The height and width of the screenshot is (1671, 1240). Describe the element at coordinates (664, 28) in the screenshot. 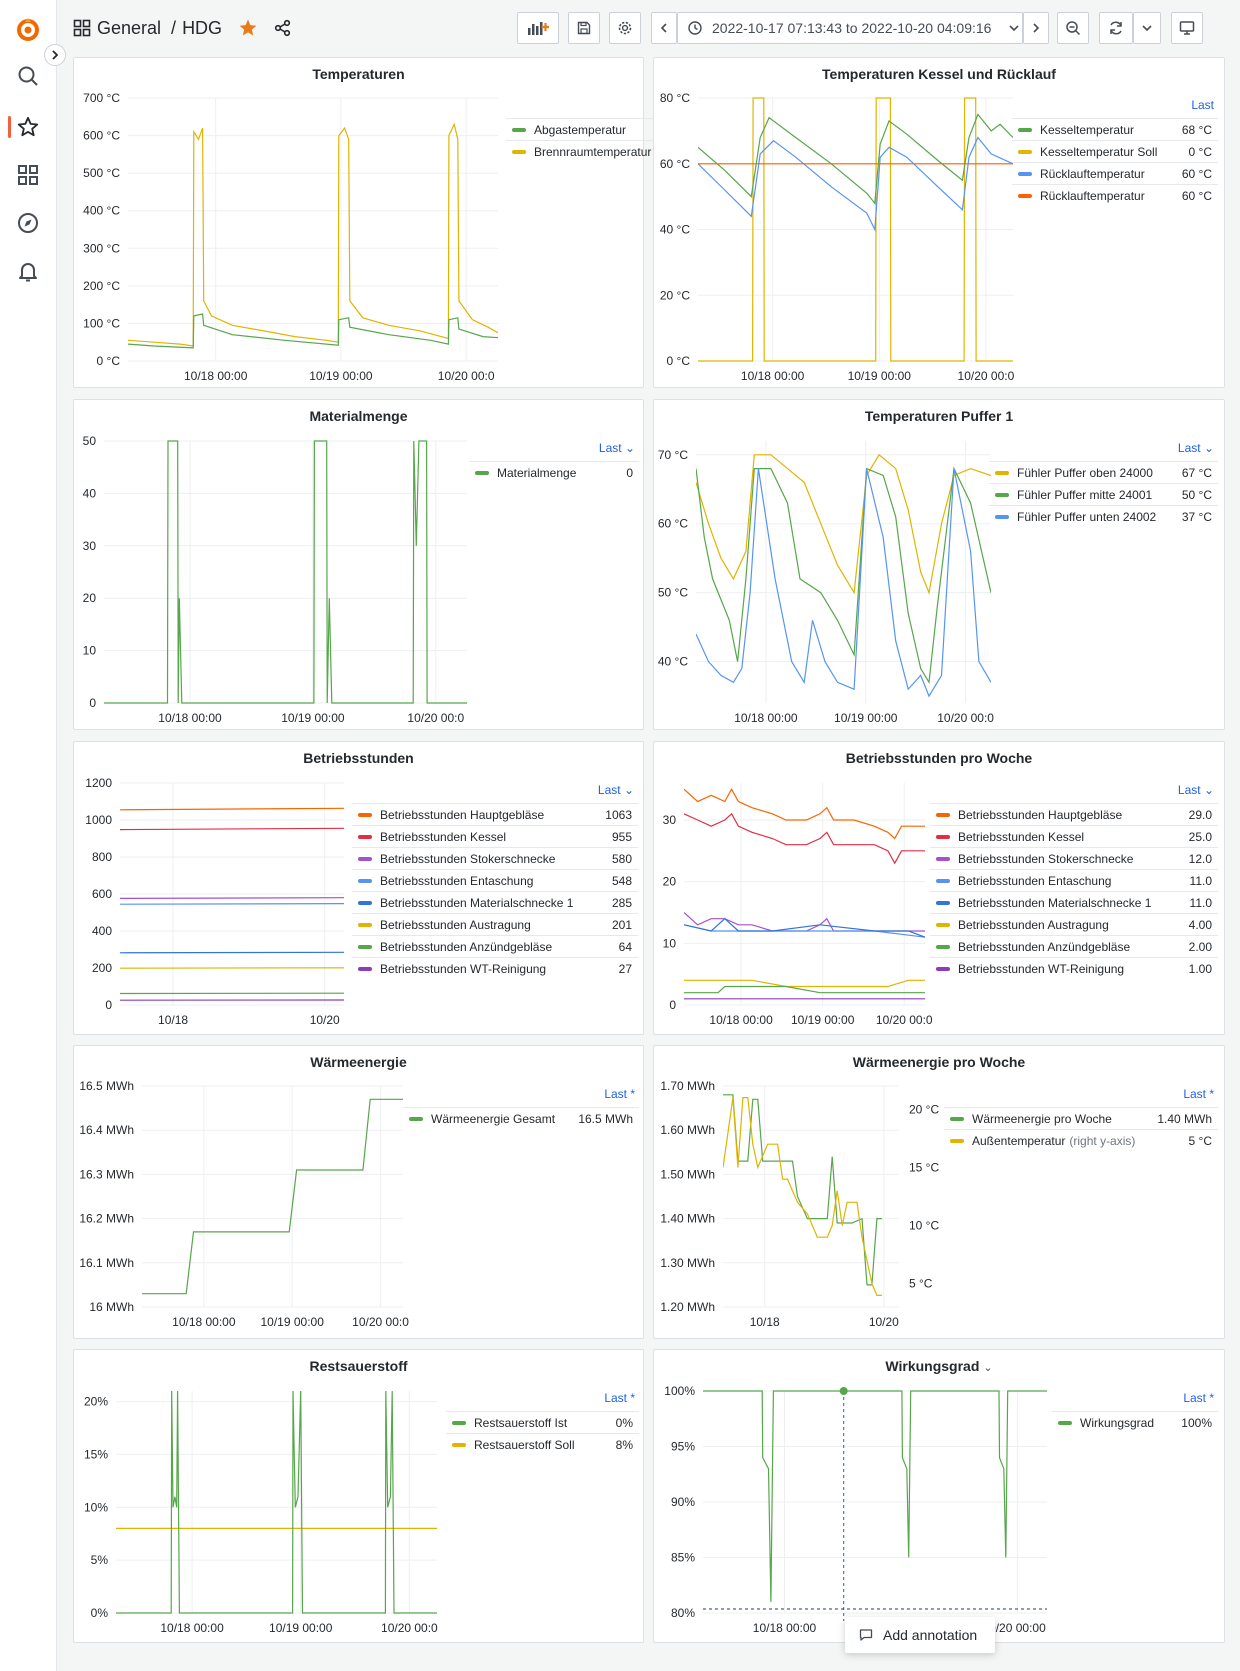

I see `time-shift-back-button` at that location.